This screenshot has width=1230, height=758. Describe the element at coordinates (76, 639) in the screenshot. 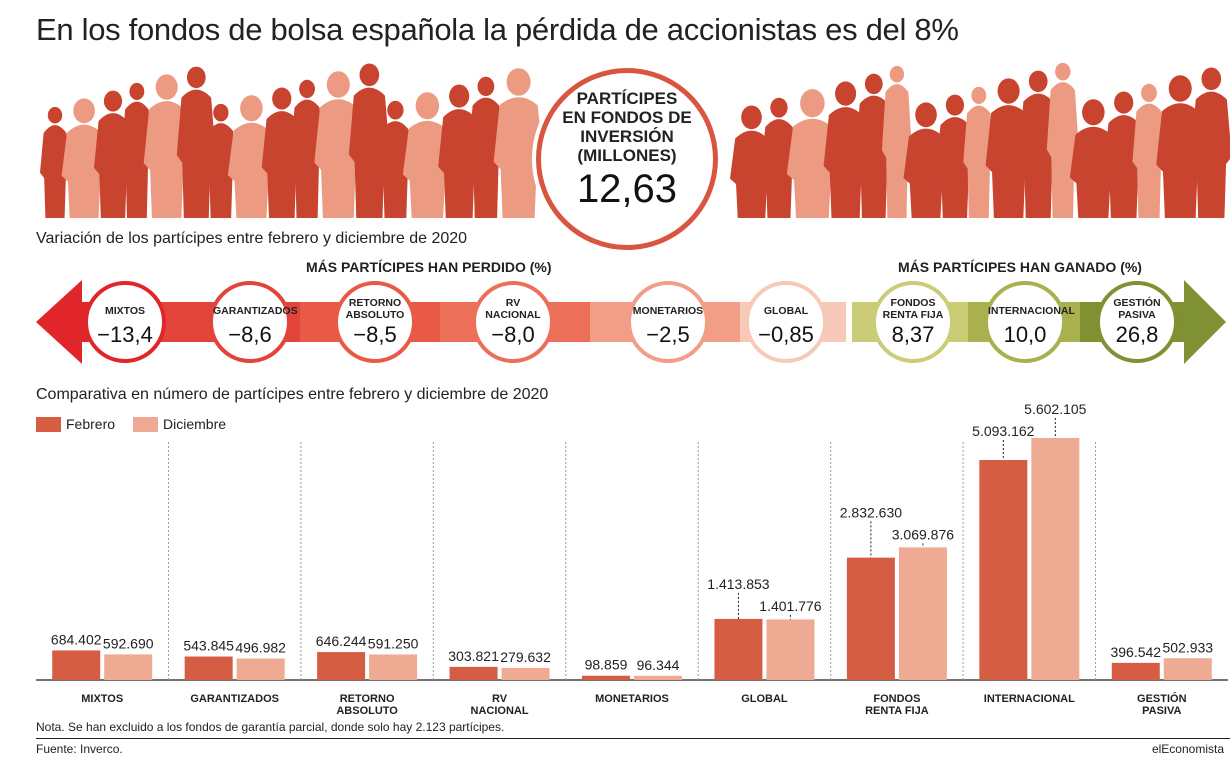

I see `bar-value-label-febrero: 684.402` at that location.